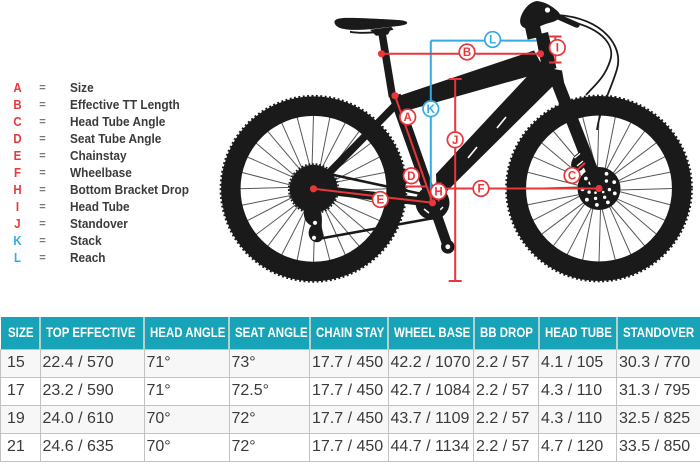 This screenshot has height=476, width=700. I want to click on svg-text: L, so click(492, 41).